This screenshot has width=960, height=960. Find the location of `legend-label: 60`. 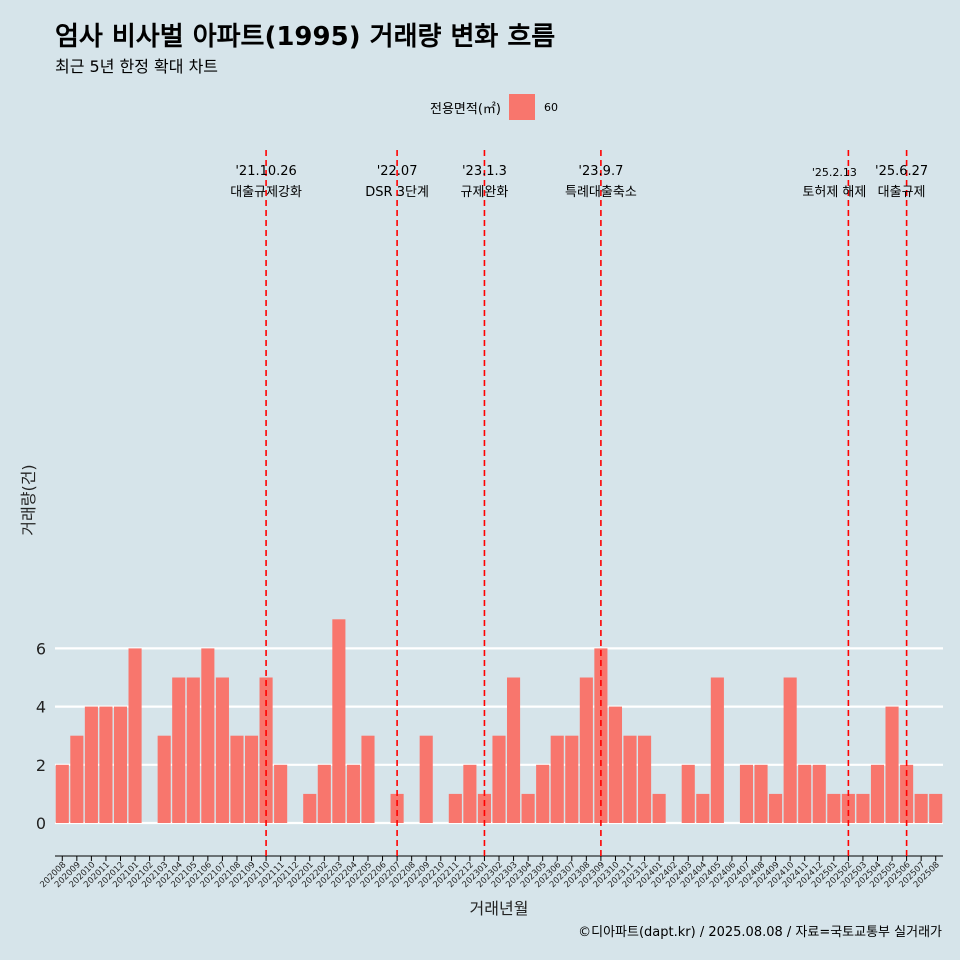

legend-label: 60 is located at coordinates (550, 107).